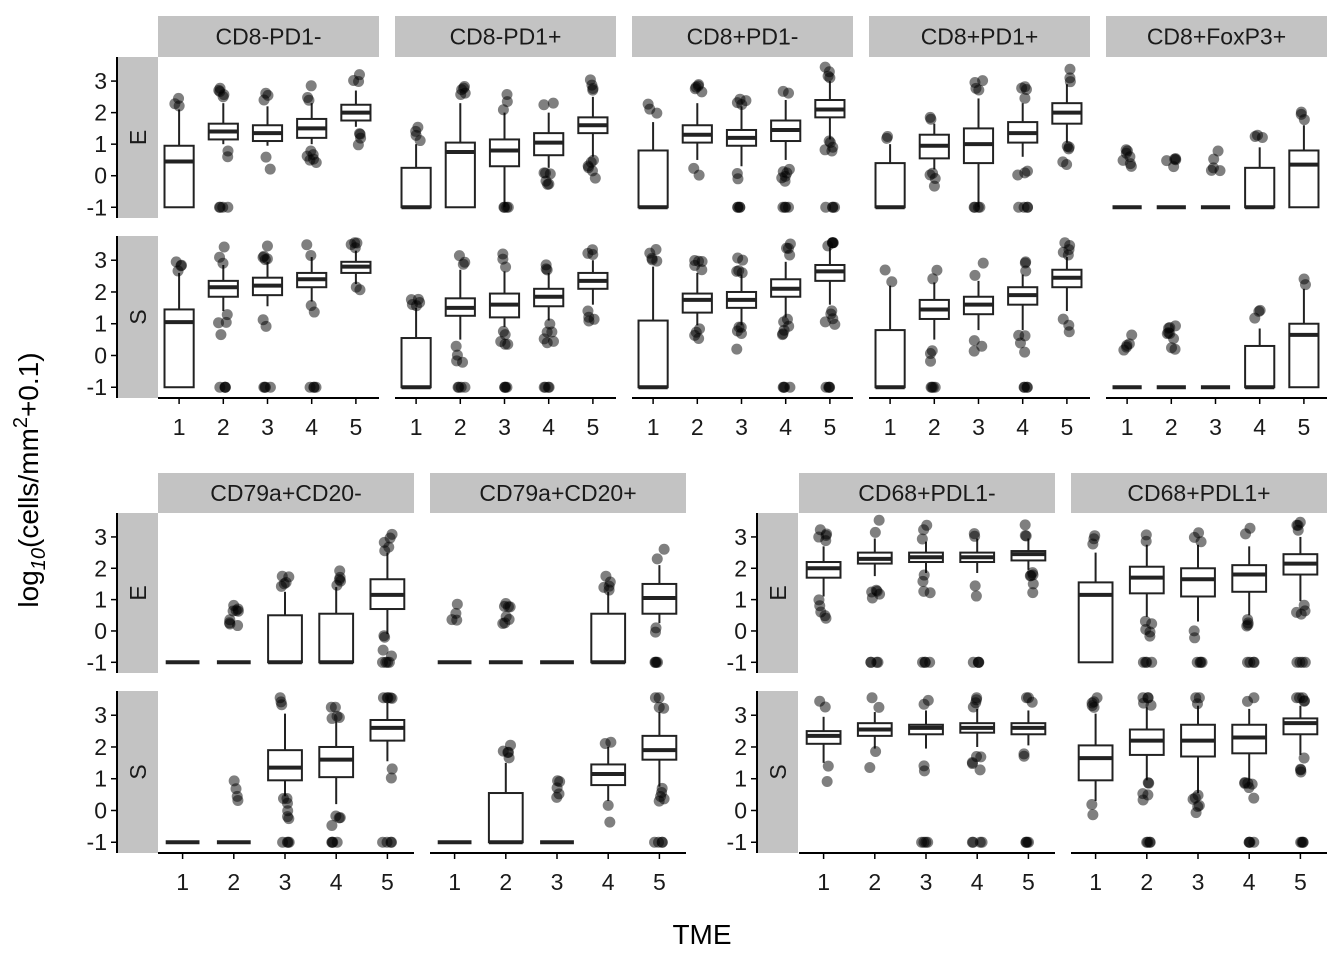  Describe the element at coordinates (100, 176) in the screenshot. I see `y-tick-label: 0` at that location.